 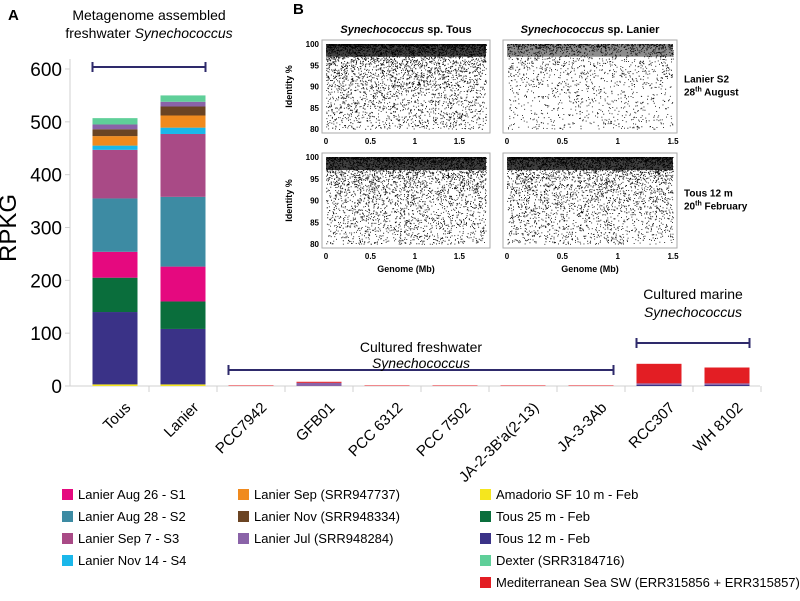 I want to click on x-tick-label: Lanier, so click(x=182, y=420).